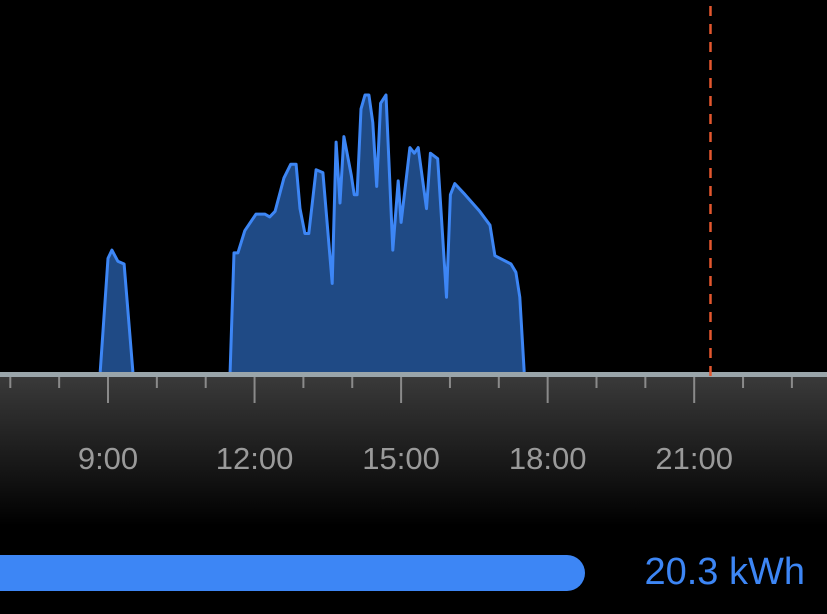 The width and height of the screenshot is (827, 614). I want to click on daily-total-bar, so click(292, 573).